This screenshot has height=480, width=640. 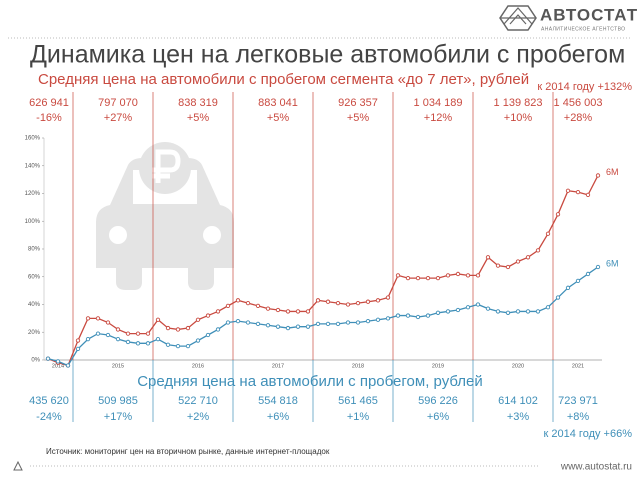 What do you see at coordinates (578, 103) in the screenshot?
I see `top-price: 1 456 003` at bounding box center [578, 103].